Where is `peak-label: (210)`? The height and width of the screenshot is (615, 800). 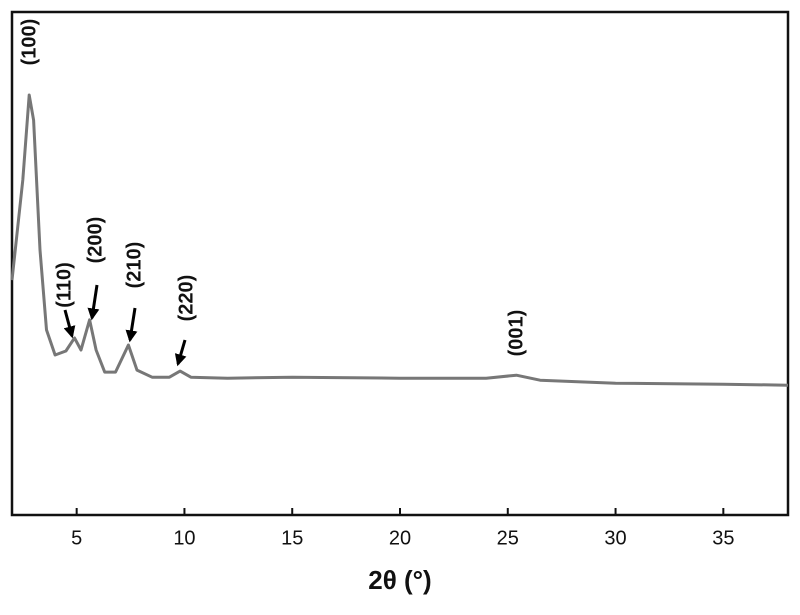
peak-label: (210) is located at coordinates (134, 265).